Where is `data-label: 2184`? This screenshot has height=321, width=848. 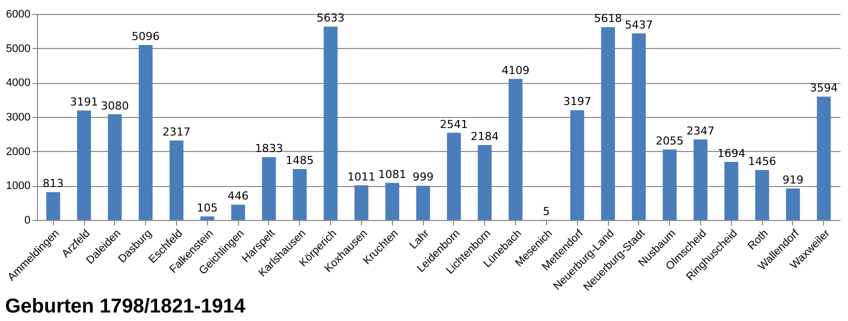
data-label: 2184 is located at coordinates (484, 137).